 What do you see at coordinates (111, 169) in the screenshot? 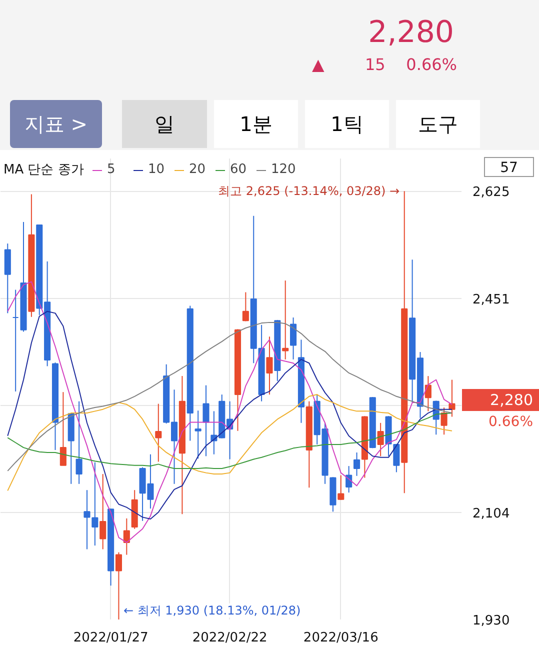
I see `legend-label: 5` at bounding box center [111, 169].